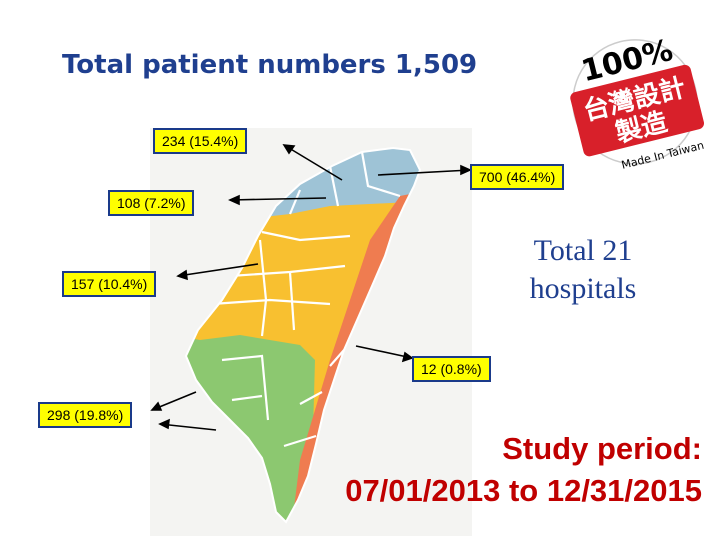 Image resolution: width=720 pixels, height=540 pixels. I want to click on study-period: Study period: 07/01/2013 to 12/31/2015, so click(523, 470).